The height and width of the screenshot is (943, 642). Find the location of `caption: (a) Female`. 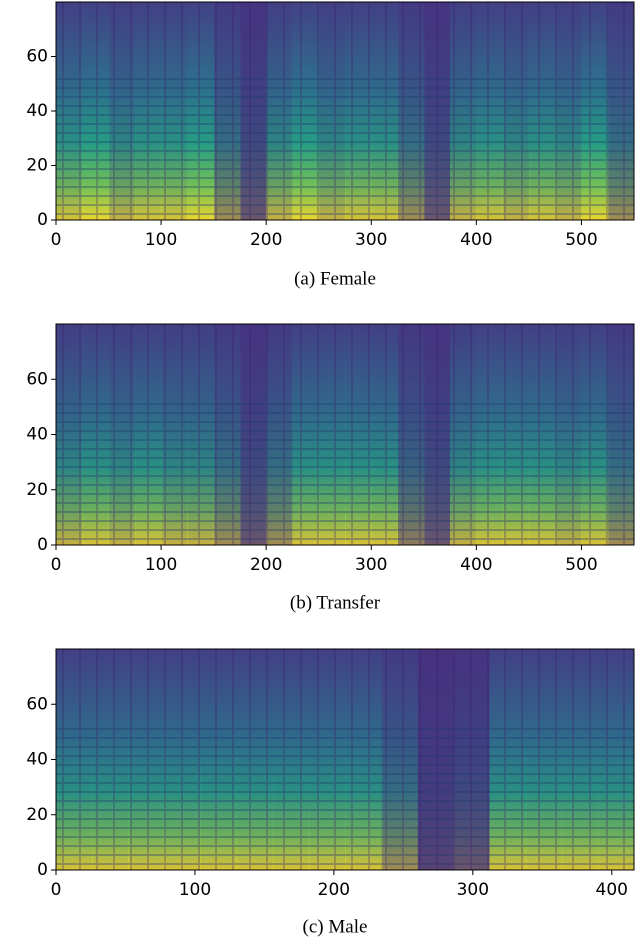

caption: (a) Female is located at coordinates (335, 278).